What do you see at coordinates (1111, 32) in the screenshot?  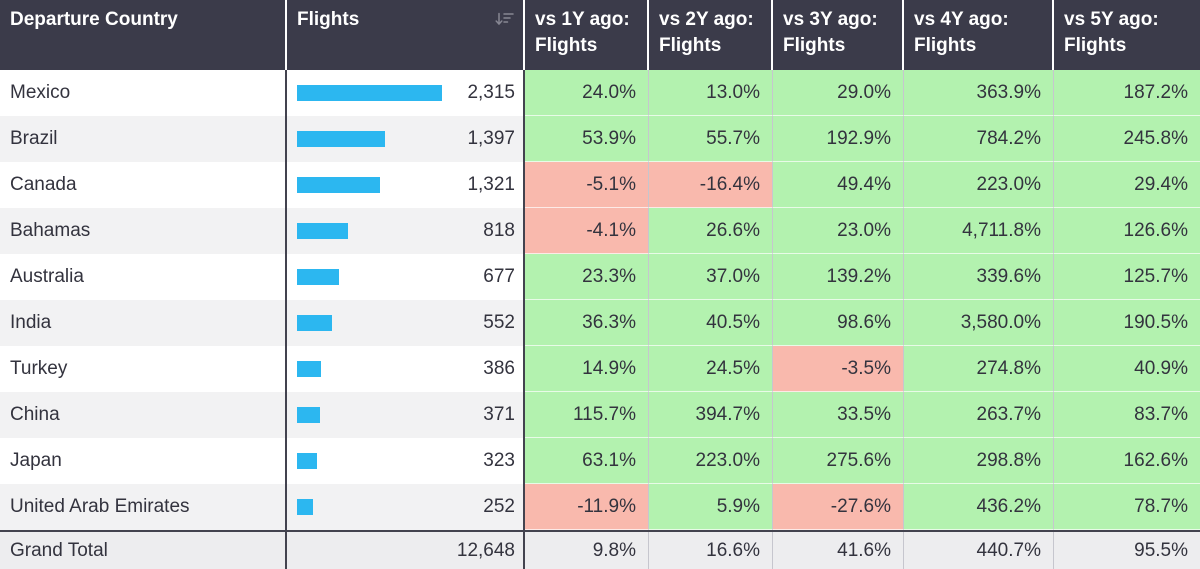 I see `col-header-vs-5y: vs 5Y ago: Flights` at bounding box center [1111, 32].